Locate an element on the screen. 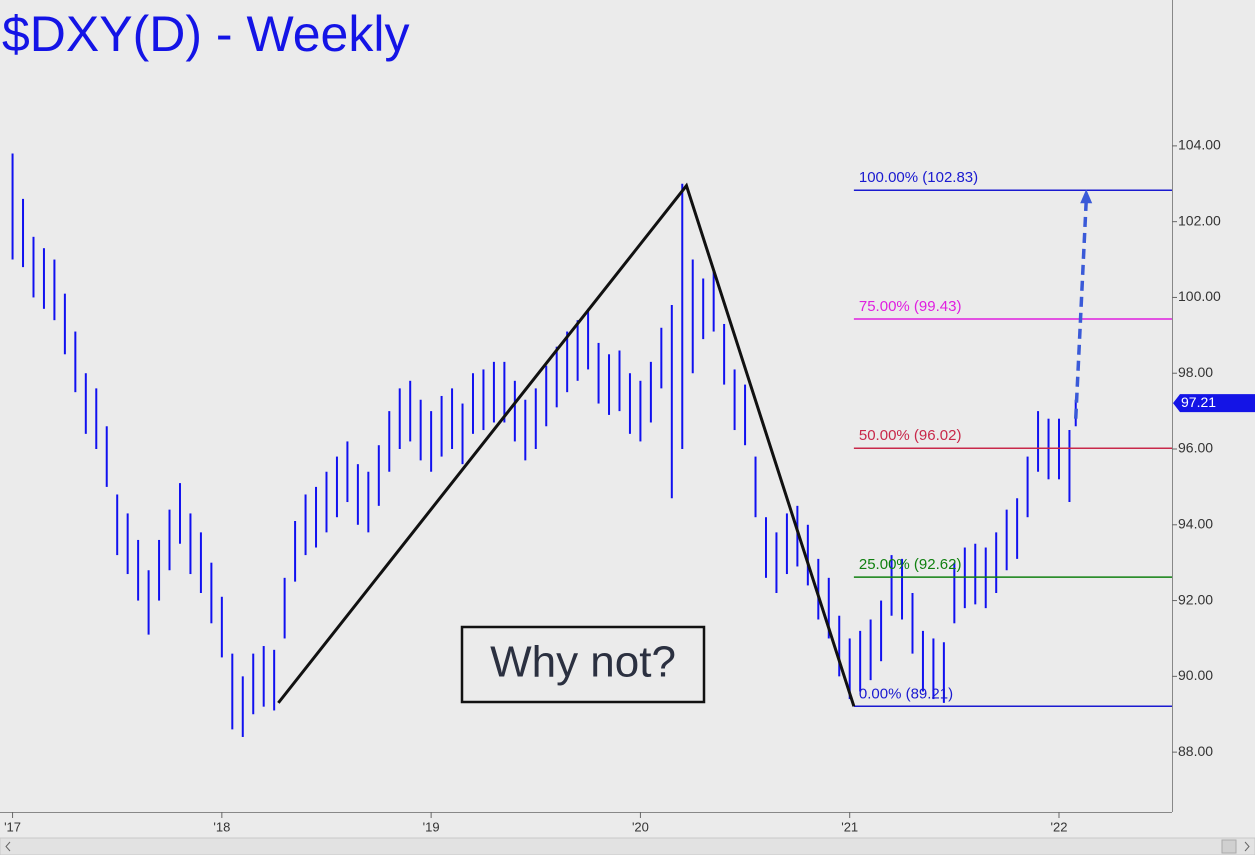  annotation: Why not? is located at coordinates (583, 662).